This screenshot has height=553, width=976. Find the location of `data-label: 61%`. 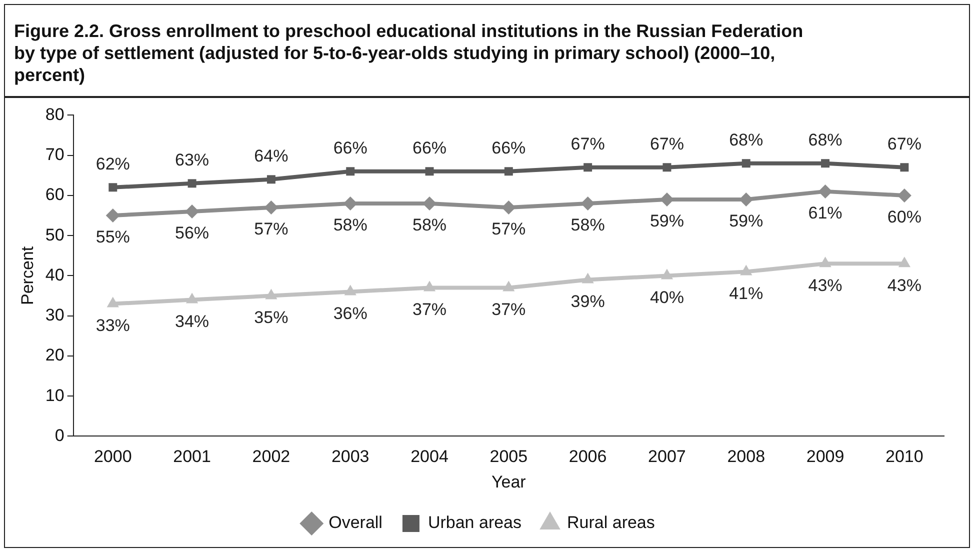

data-label: 61% is located at coordinates (825, 213).